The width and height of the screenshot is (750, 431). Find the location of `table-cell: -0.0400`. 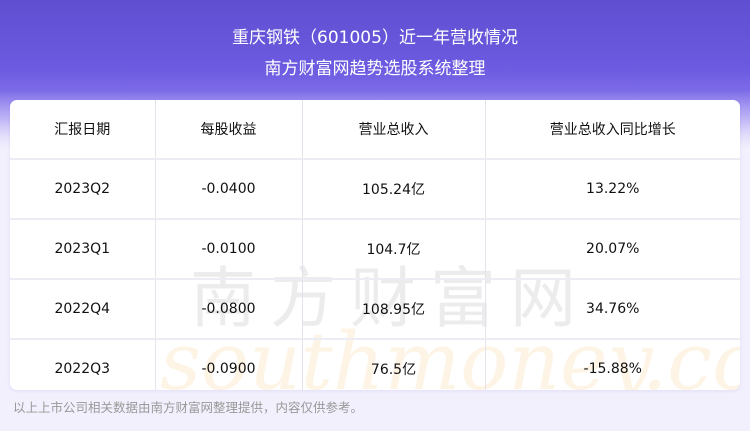

table-cell: -0.0400 is located at coordinates (229, 189).